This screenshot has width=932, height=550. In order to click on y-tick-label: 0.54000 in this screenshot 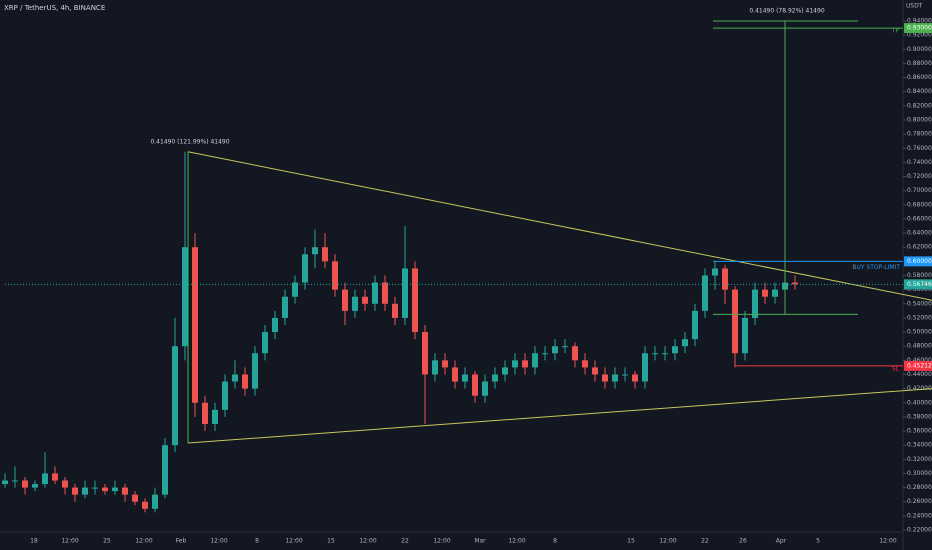, I will do `click(919, 303)`.